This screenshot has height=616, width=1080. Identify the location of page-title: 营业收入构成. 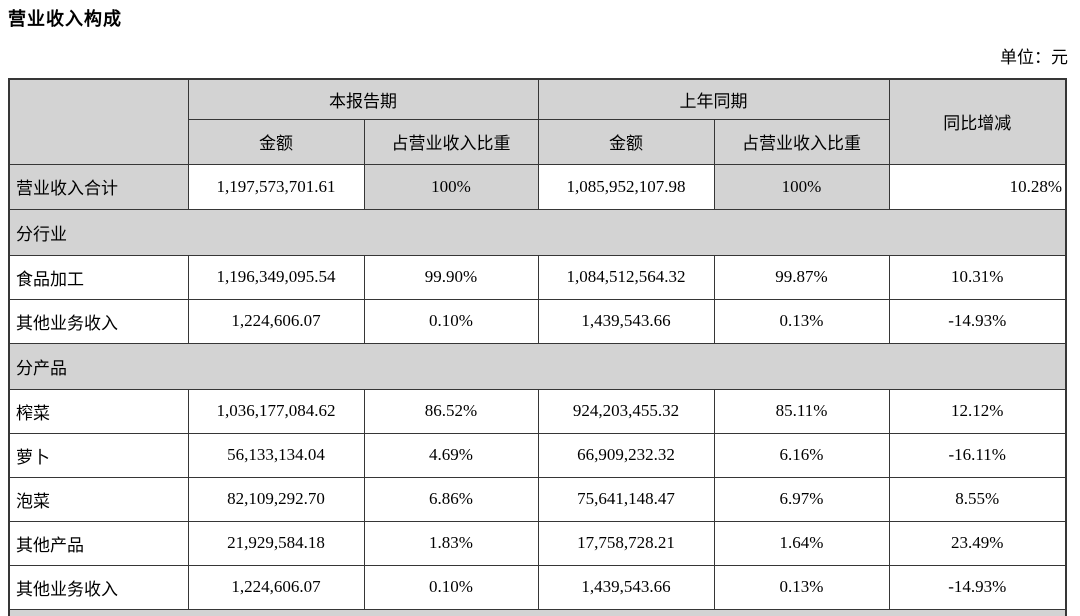
(65, 19).